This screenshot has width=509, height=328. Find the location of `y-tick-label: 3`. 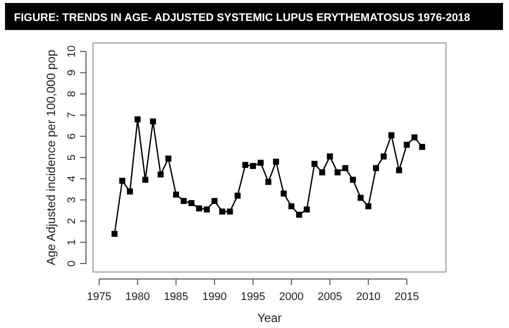

y-tick-label: 3 is located at coordinates (72, 199).